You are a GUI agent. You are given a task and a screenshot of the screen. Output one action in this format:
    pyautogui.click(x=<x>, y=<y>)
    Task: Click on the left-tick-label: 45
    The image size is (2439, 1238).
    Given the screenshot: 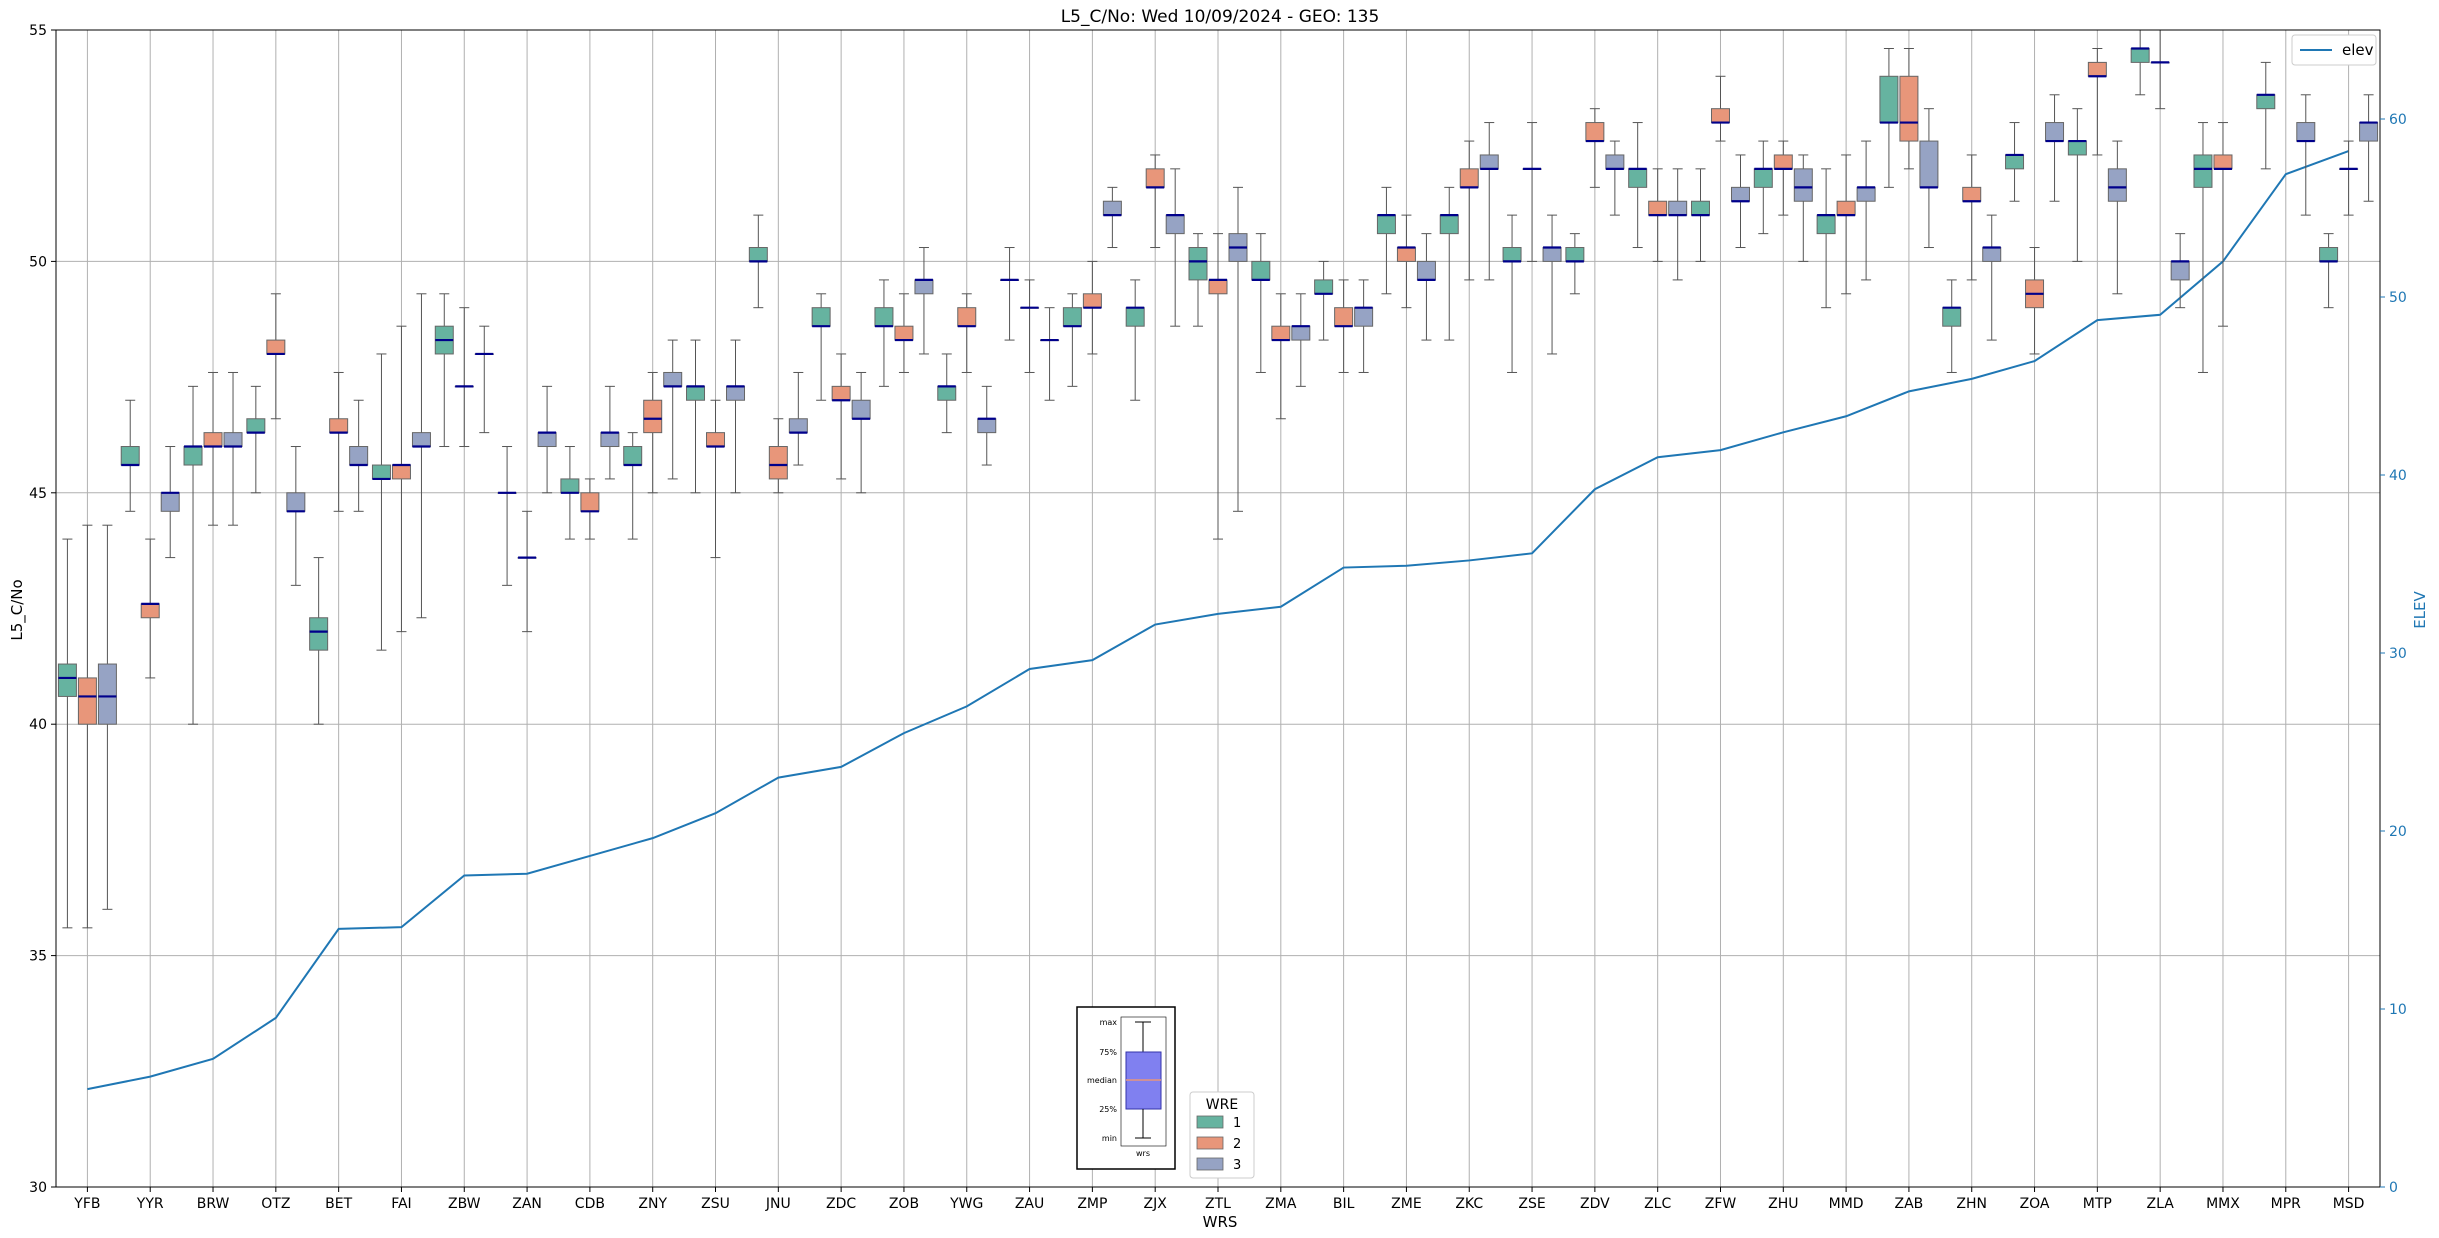 What is the action you would take?
    pyautogui.click(x=38, y=494)
    